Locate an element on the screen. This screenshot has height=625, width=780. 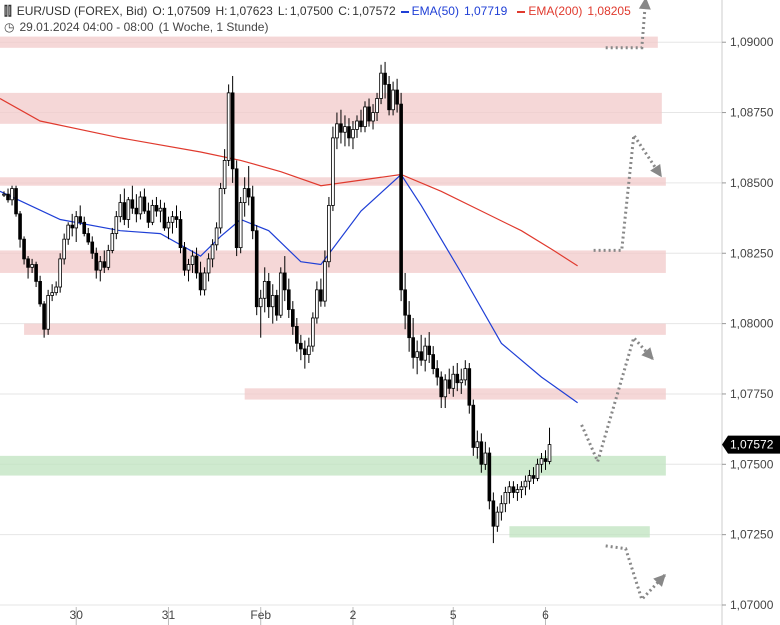
date-range: 29.01.2024 04:00 - 08:00 is located at coordinates (86, 27).